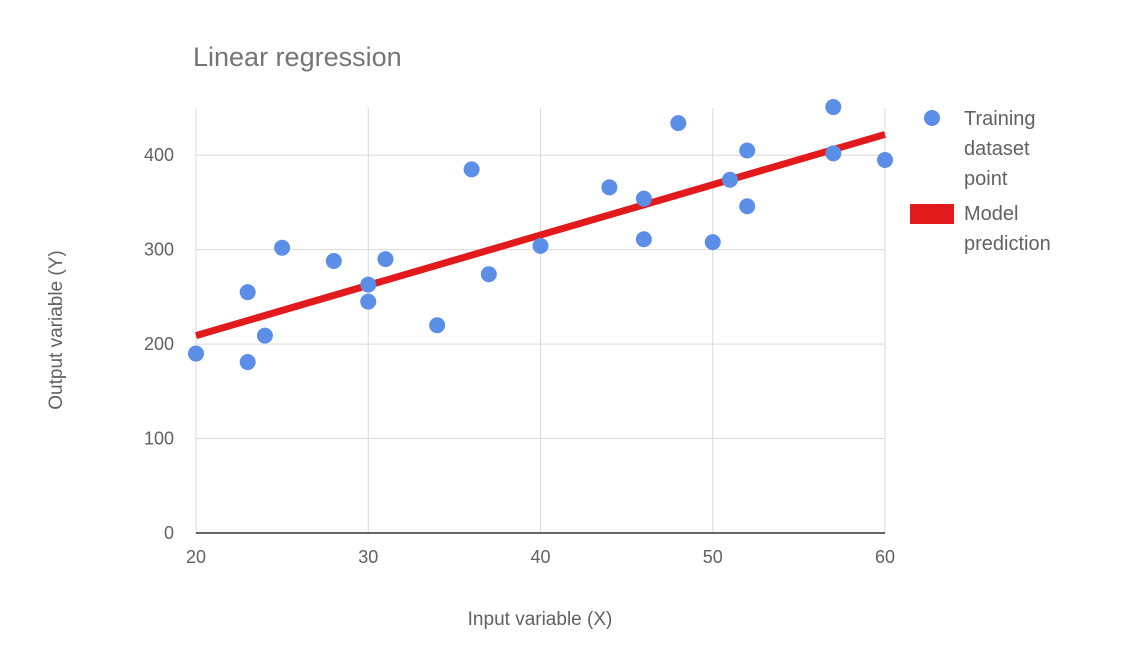 This screenshot has width=1133, height=660. I want to click on y-tick-label: 0, so click(169, 533).